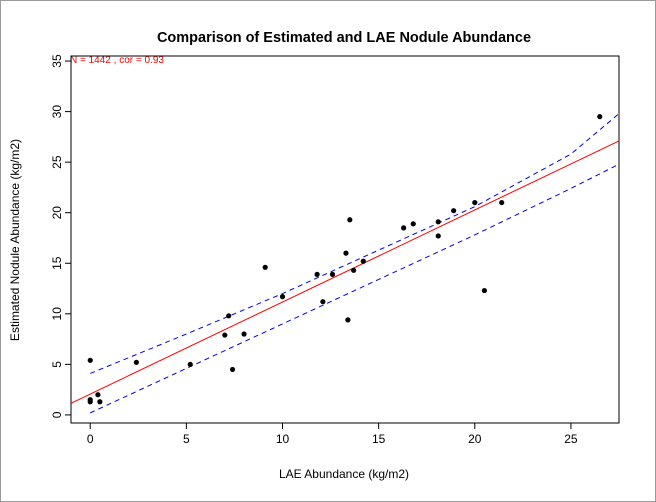 Image resolution: width=656 pixels, height=502 pixels. I want to click on x-tick-label: 15, so click(379, 439).